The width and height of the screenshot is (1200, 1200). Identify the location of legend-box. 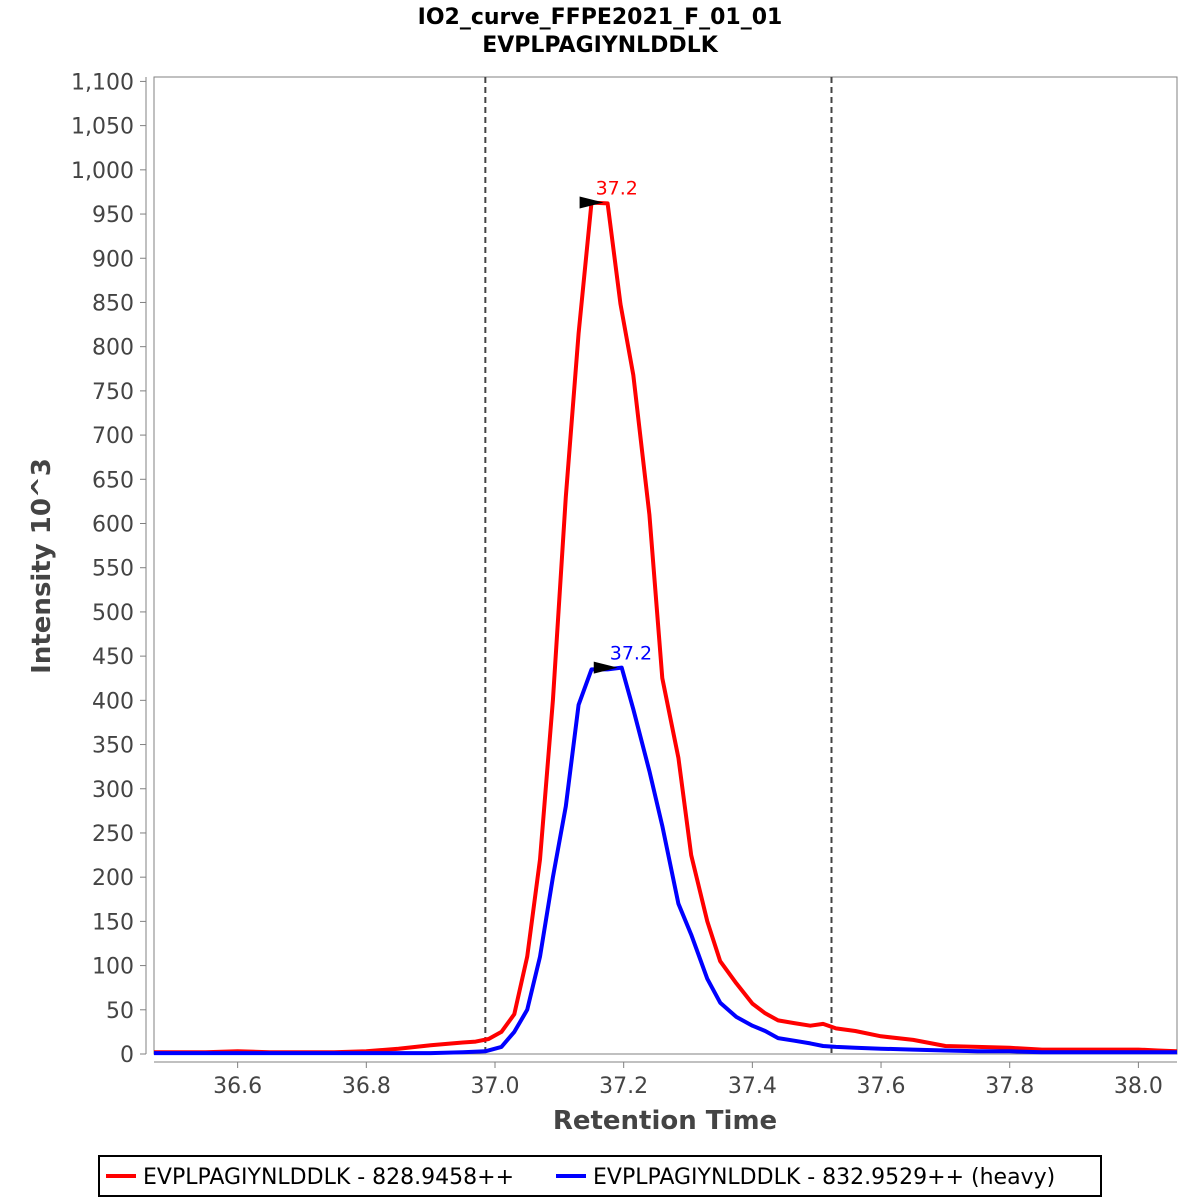
(600, 1176).